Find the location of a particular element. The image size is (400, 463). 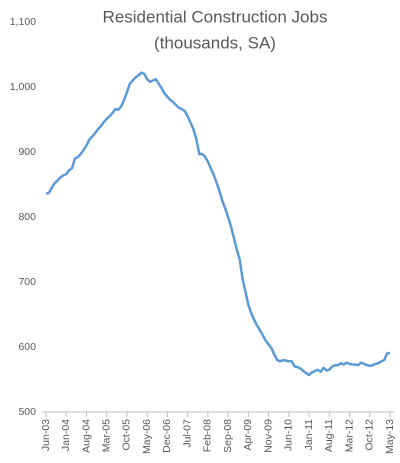

x-tick-label: Feb-08 is located at coordinates (208, 435).